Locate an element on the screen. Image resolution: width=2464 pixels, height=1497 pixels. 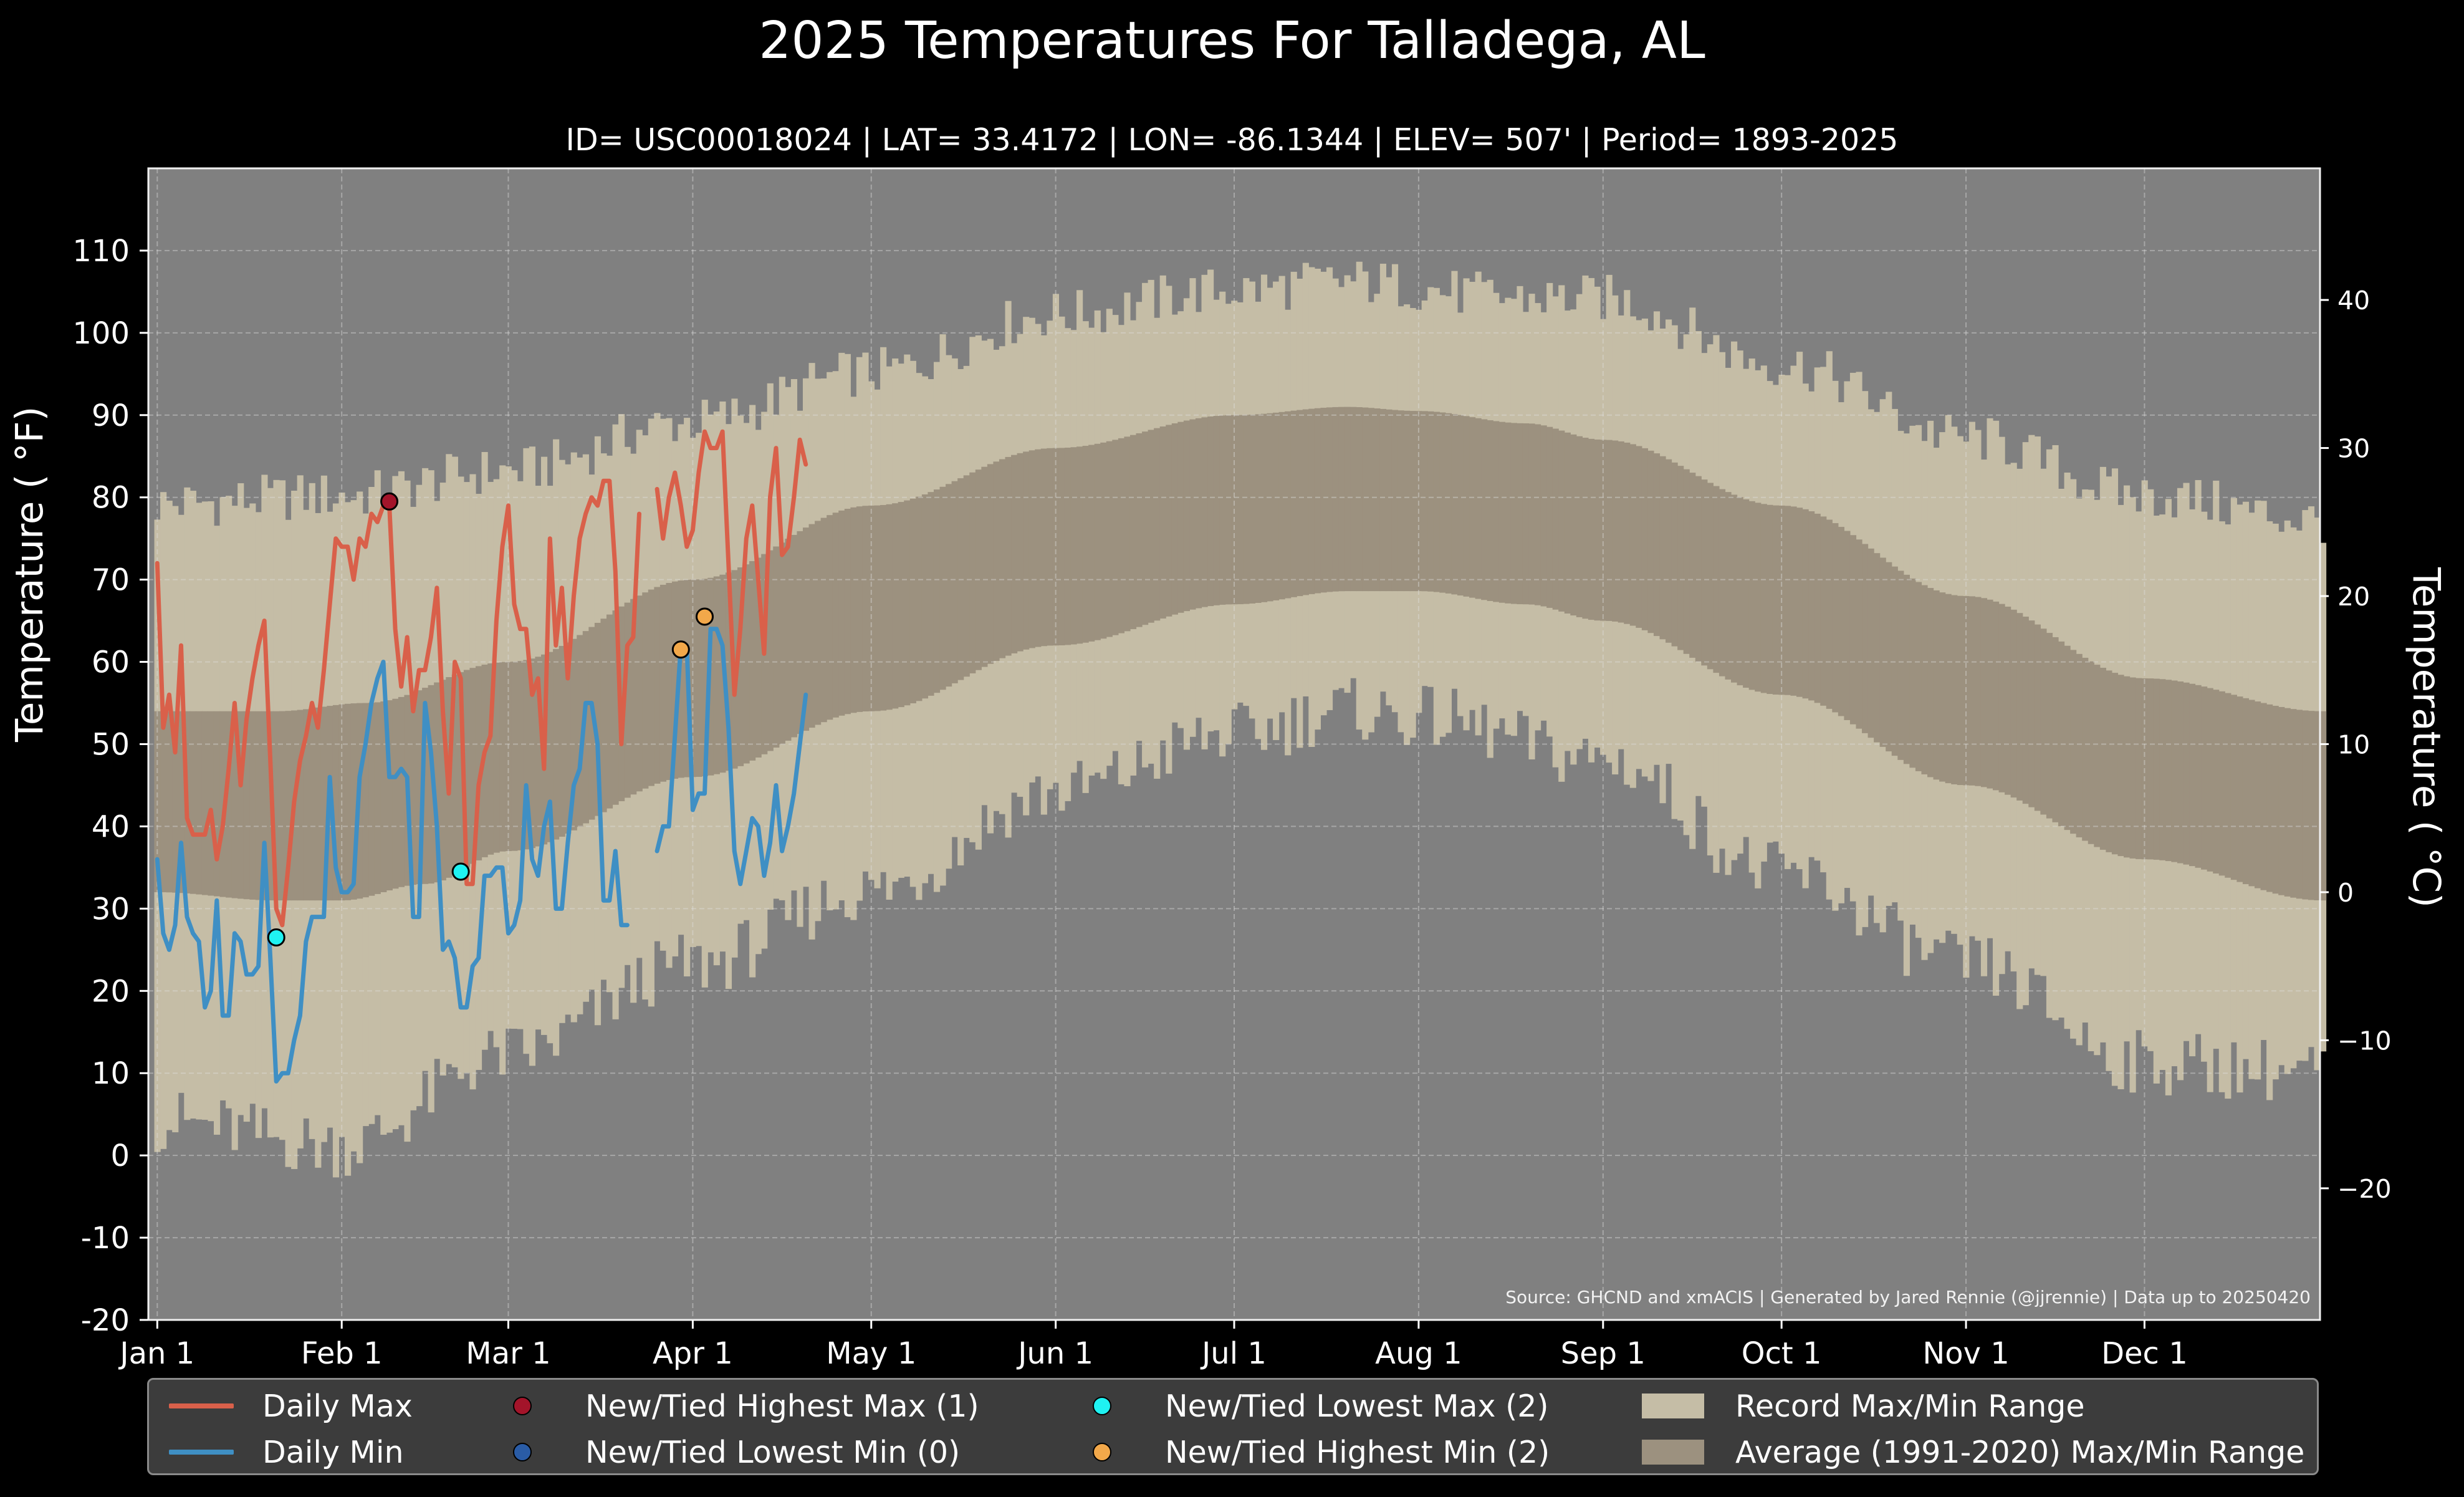
legend-label-new-low-min: New/Tied Lowest Min (0) is located at coordinates (773, 1452).